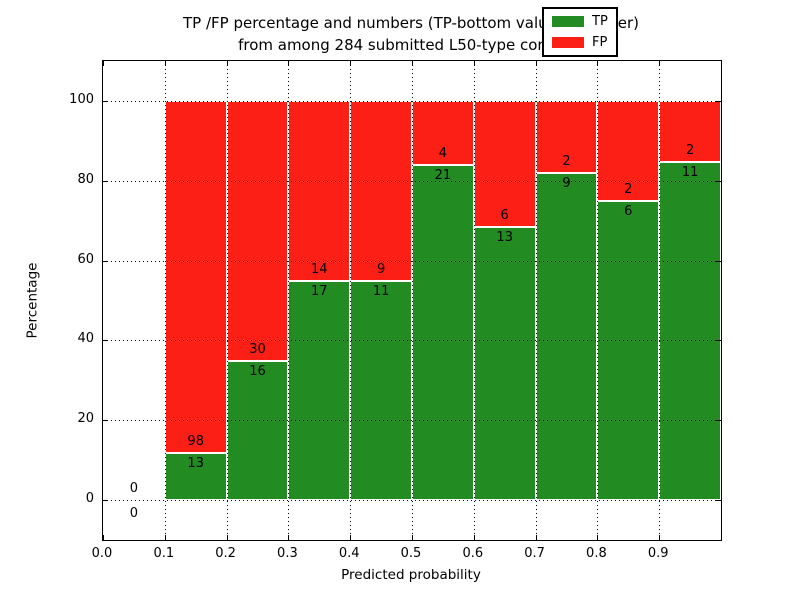 This screenshot has width=800, height=600. What do you see at coordinates (504, 215) in the screenshot?
I see `fp-count-label: 6` at bounding box center [504, 215].